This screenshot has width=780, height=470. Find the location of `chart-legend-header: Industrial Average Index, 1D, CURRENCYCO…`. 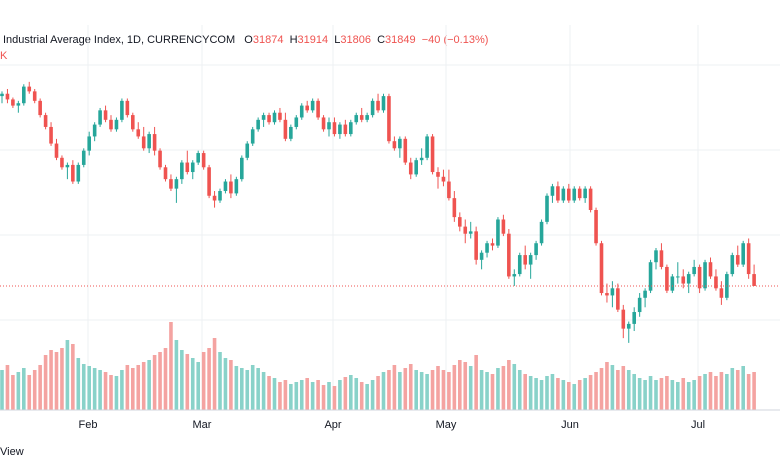

chart-legend-header: Industrial Average Index, 1D, CURRENCYCO… is located at coordinates (245, 40).